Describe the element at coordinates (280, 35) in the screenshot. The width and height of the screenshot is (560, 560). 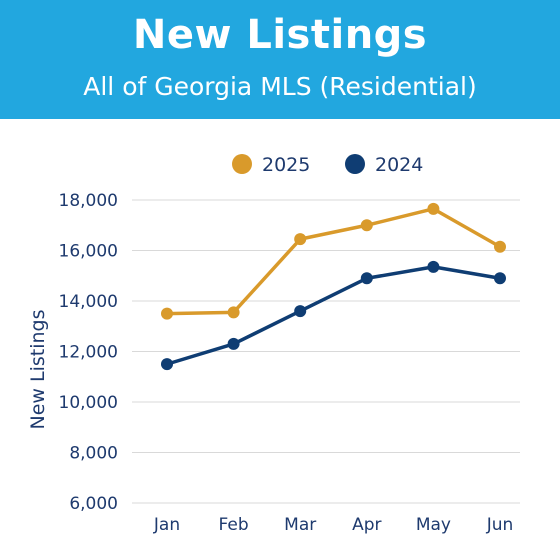
I see `chart-title: New Listings` at that location.